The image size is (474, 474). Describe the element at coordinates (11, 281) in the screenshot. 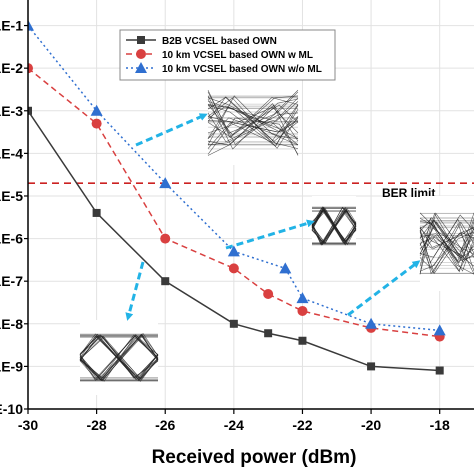

I see `y-tick-label: 1E-7` at that location.